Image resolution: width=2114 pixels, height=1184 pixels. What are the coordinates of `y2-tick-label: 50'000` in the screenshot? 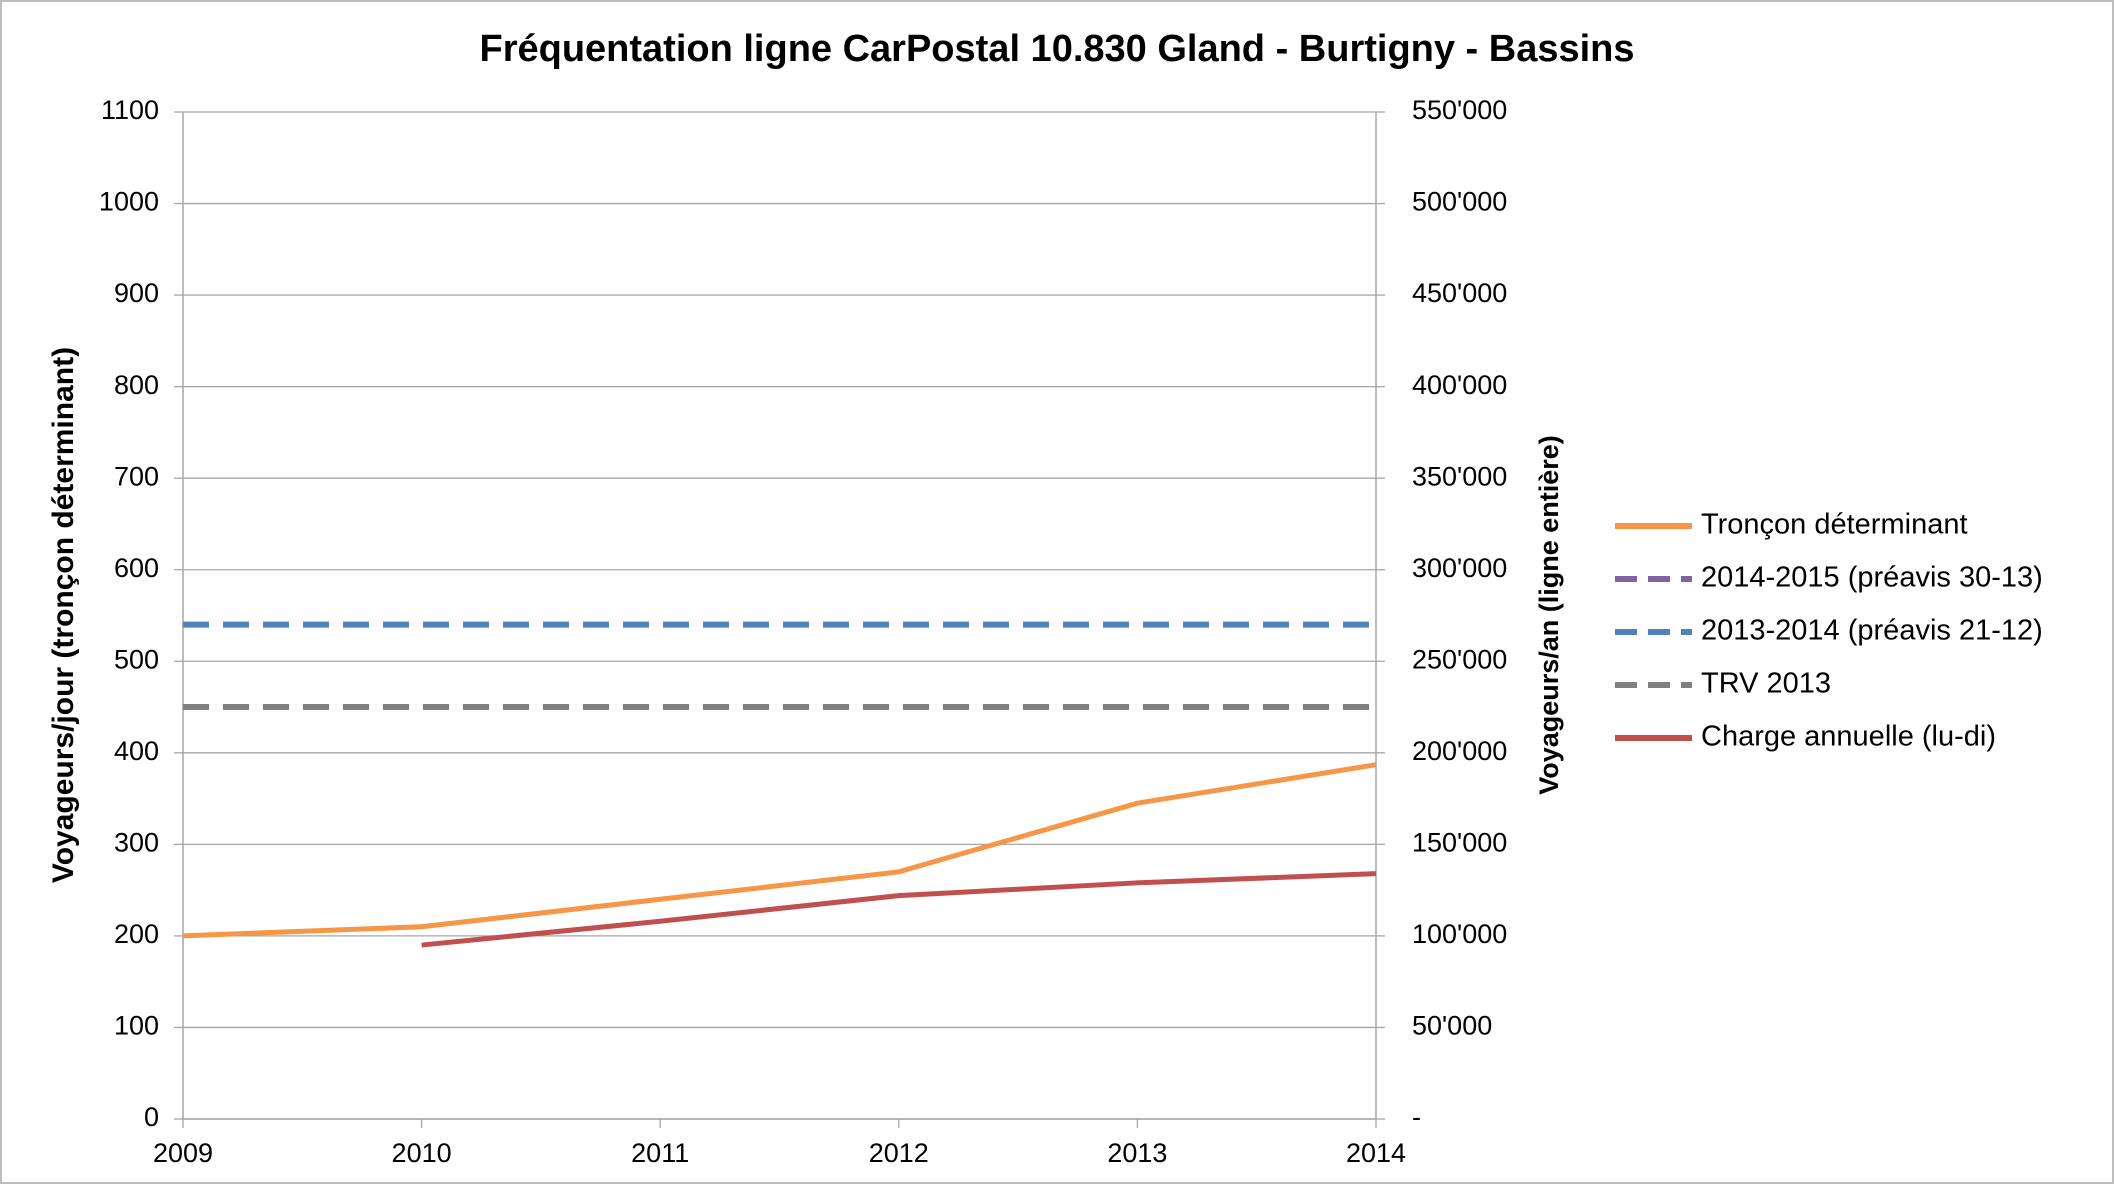 It's located at (1452, 1026).